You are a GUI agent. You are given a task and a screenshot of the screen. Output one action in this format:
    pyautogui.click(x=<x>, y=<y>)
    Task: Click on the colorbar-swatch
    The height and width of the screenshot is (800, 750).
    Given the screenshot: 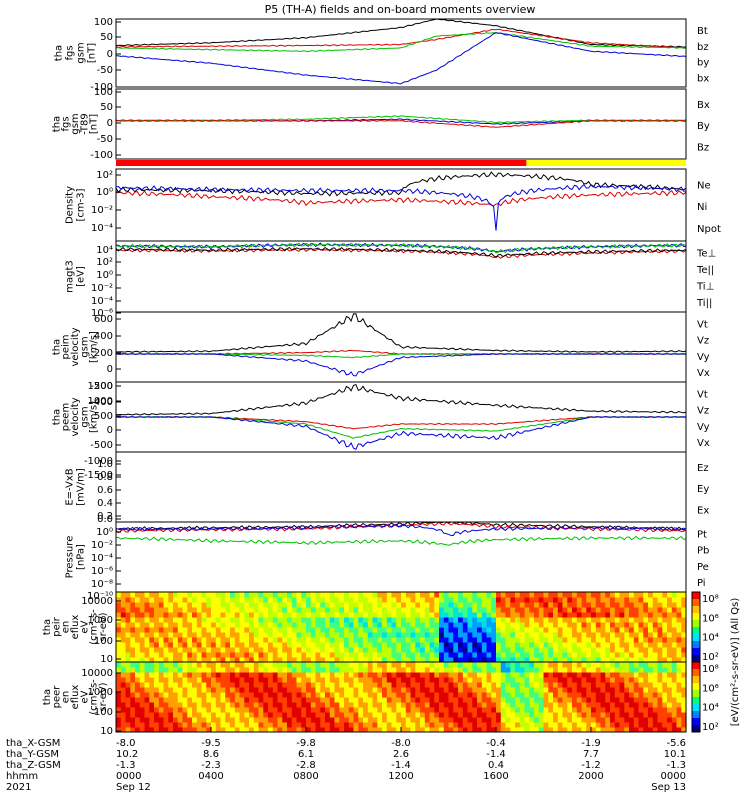 What is the action you would take?
    pyautogui.click(x=696, y=659)
    